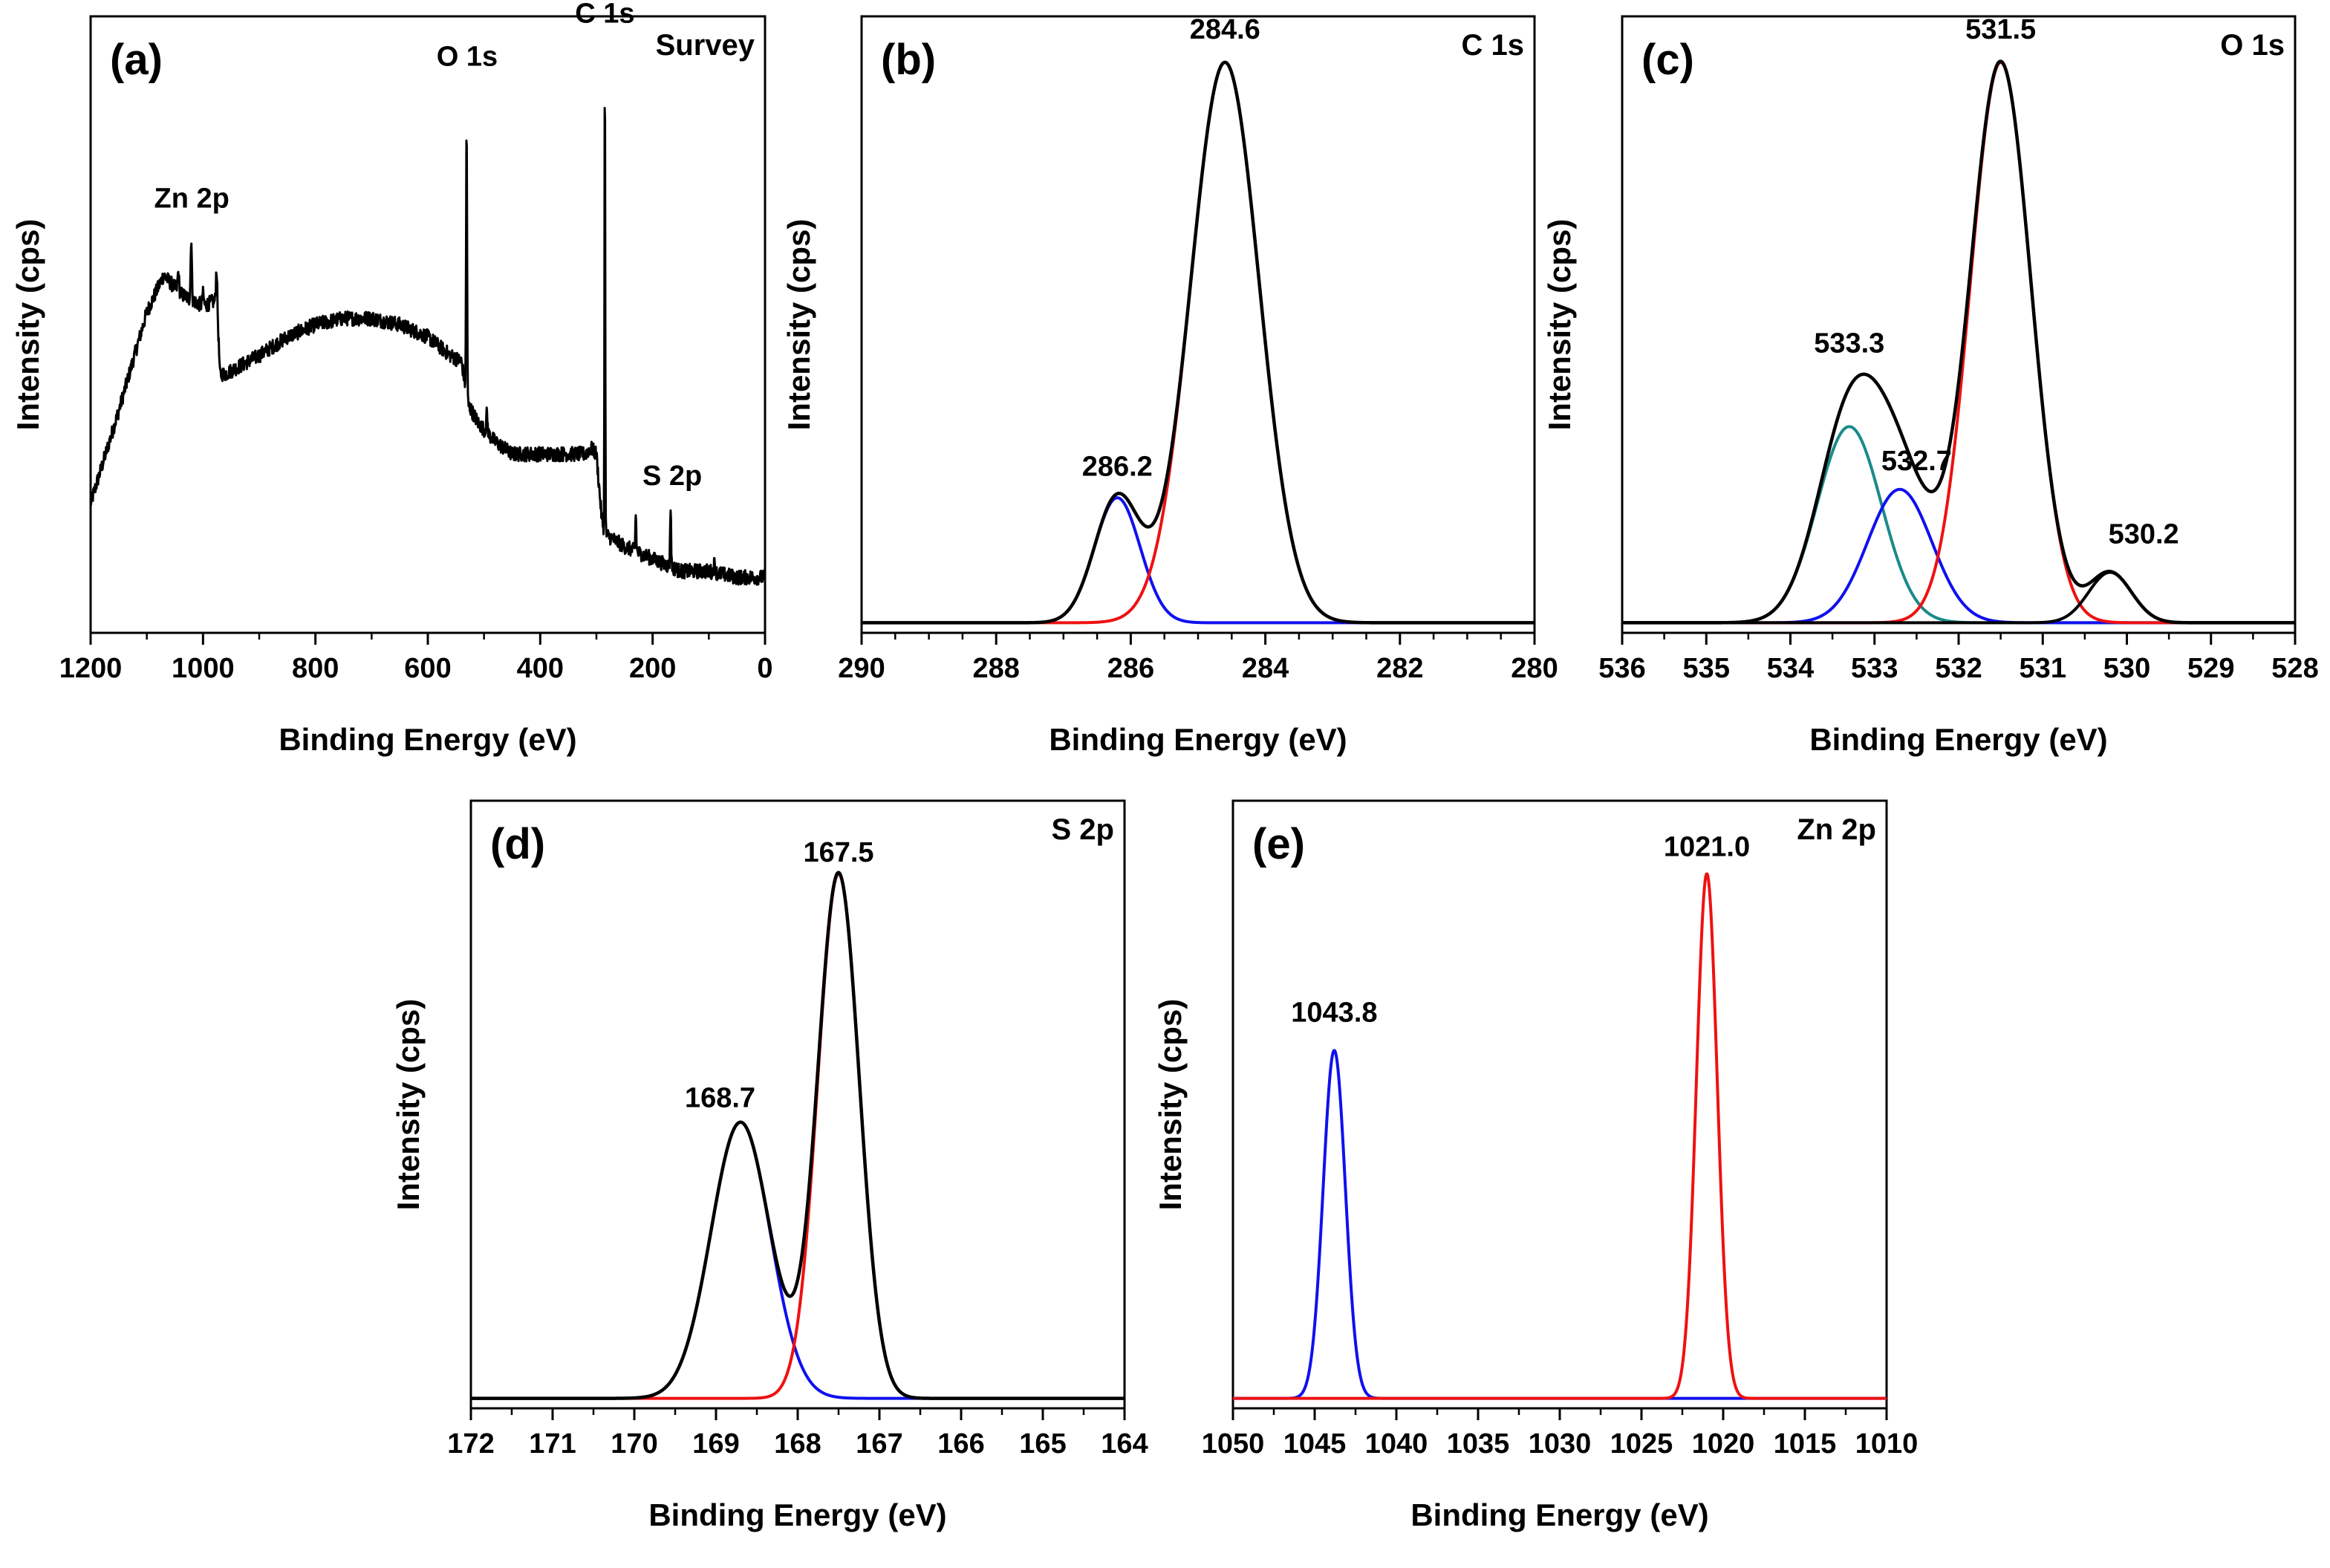  I want to click on panel-letter: (a), so click(136, 60).